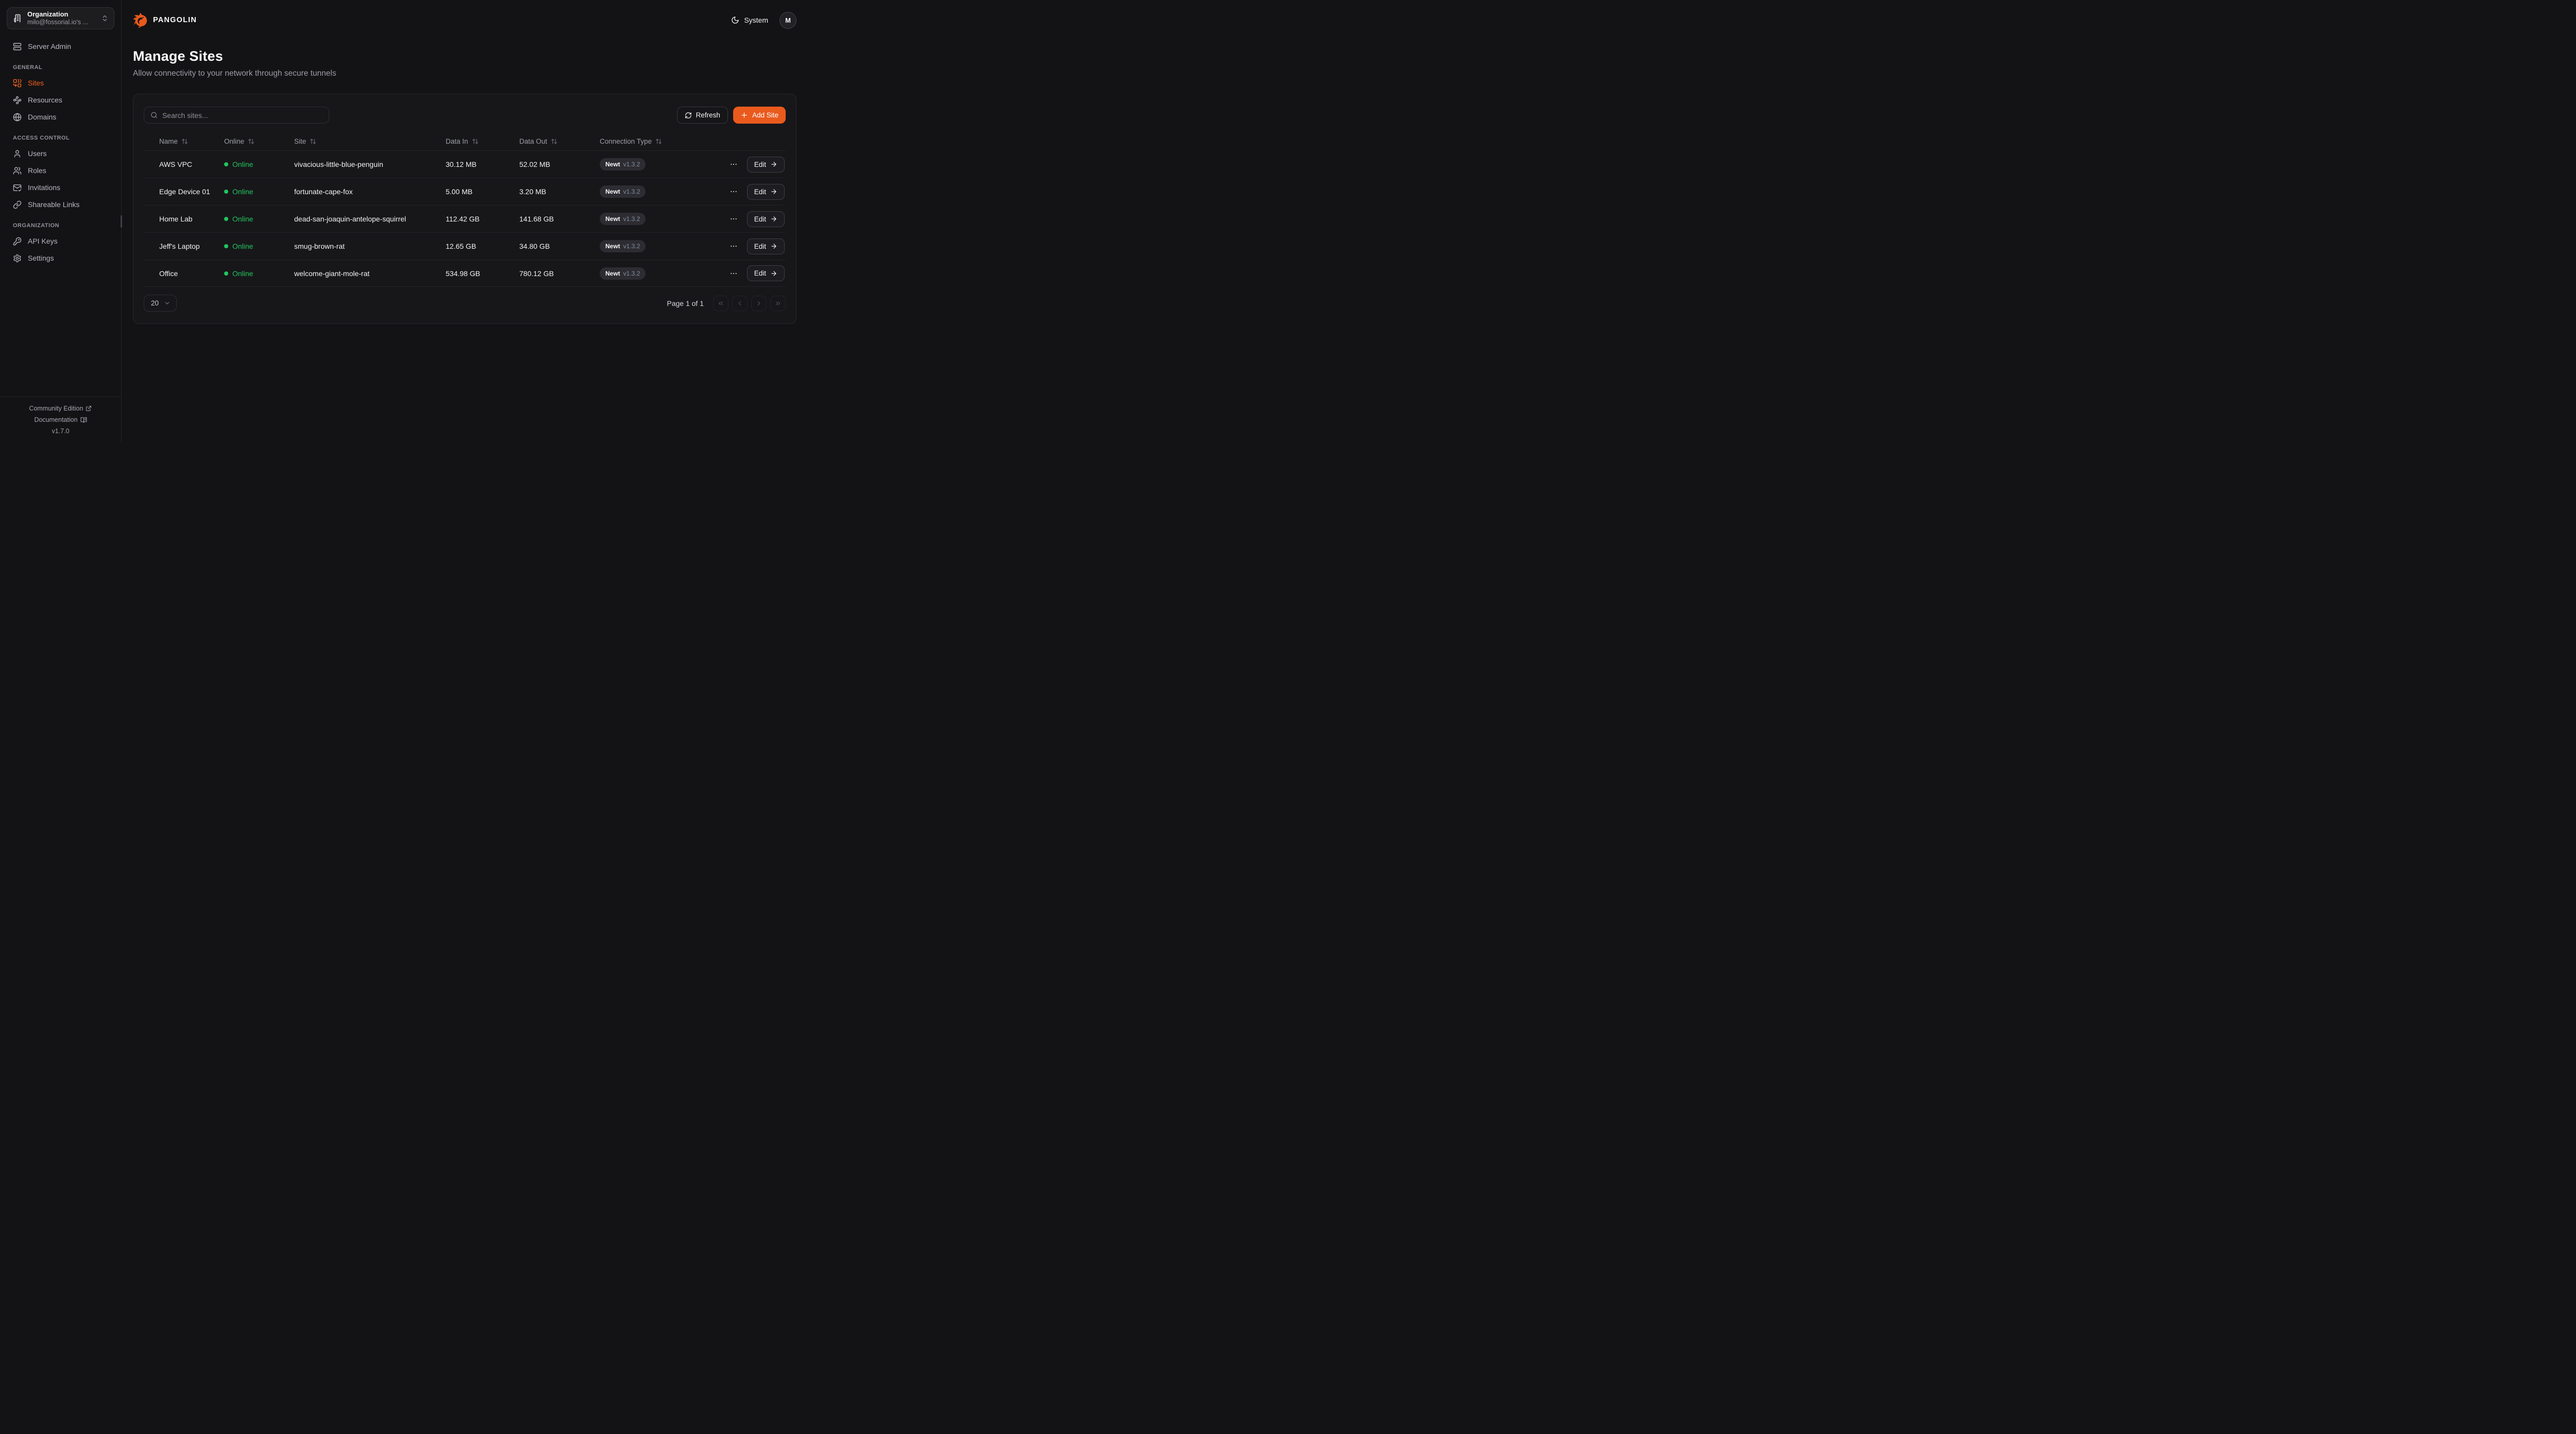 The height and width of the screenshot is (1434, 2576). Describe the element at coordinates (226, 246) in the screenshot. I see `online-status-dot` at that location.